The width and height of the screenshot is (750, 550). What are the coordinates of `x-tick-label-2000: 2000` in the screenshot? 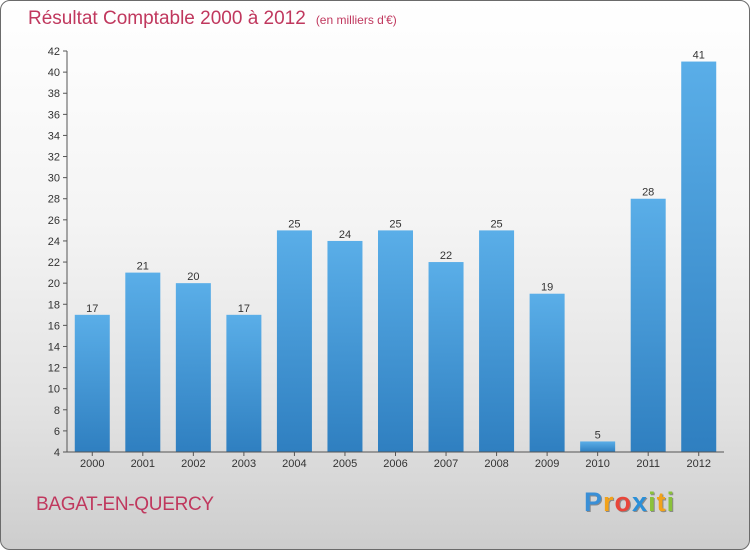 It's located at (92, 464).